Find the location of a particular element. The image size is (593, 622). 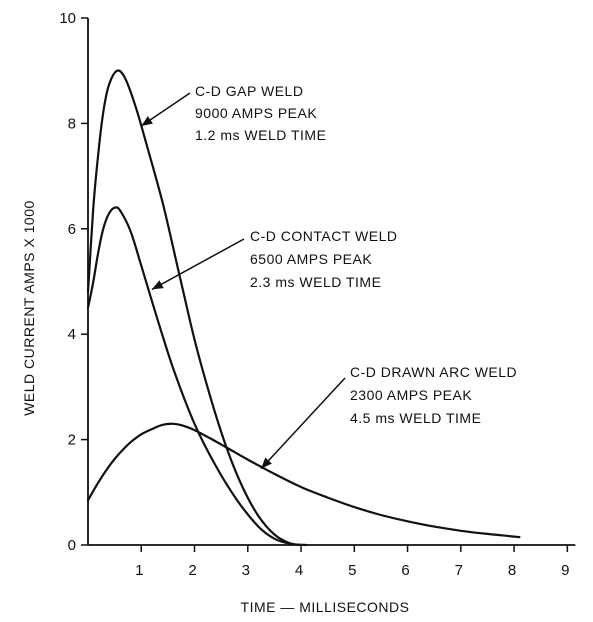

y-tick-label: 10 is located at coordinates (67, 18).